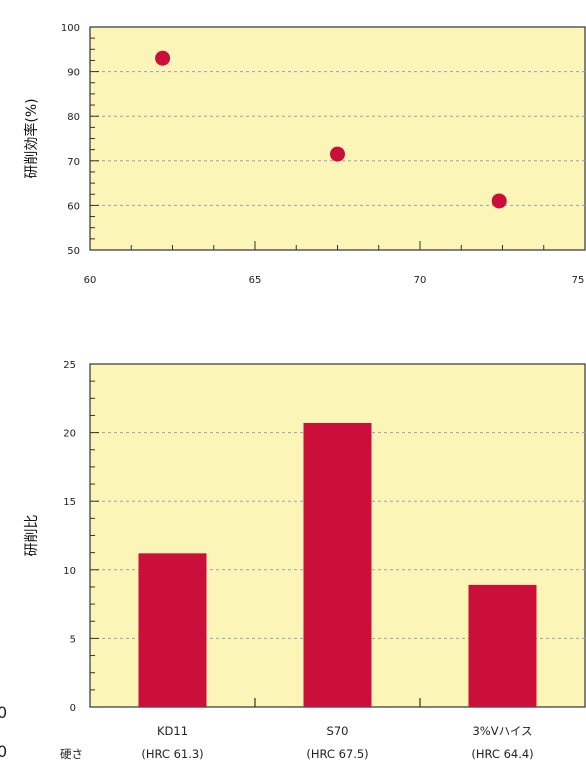 The width and height of the screenshot is (586, 765). Describe the element at coordinates (73, 206) in the screenshot. I see `scatter-y-tick-label: 60` at that location.